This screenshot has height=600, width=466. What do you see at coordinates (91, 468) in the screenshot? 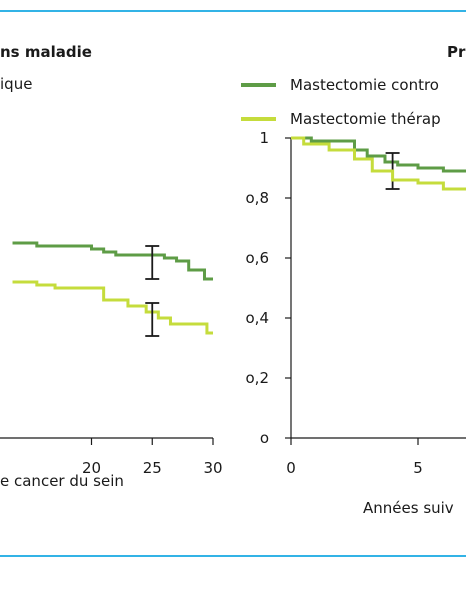
I see `x-tick-label: 20` at bounding box center [91, 468].